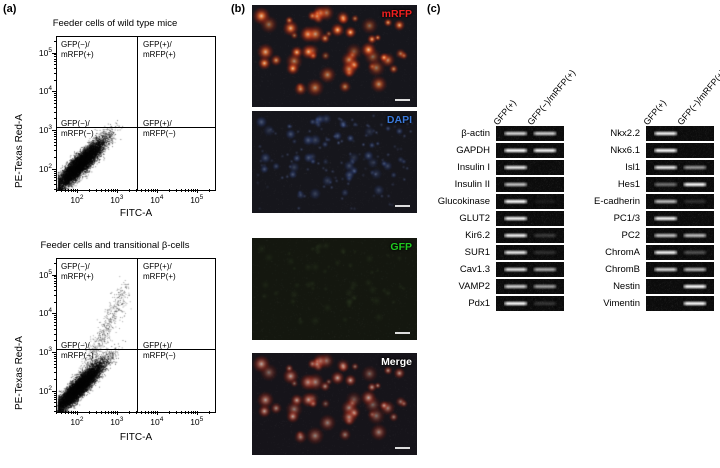 Image resolution: width=720 pixels, height=468 pixels. I want to click on quad2-ll-line2: mRFP(−), so click(77, 355).